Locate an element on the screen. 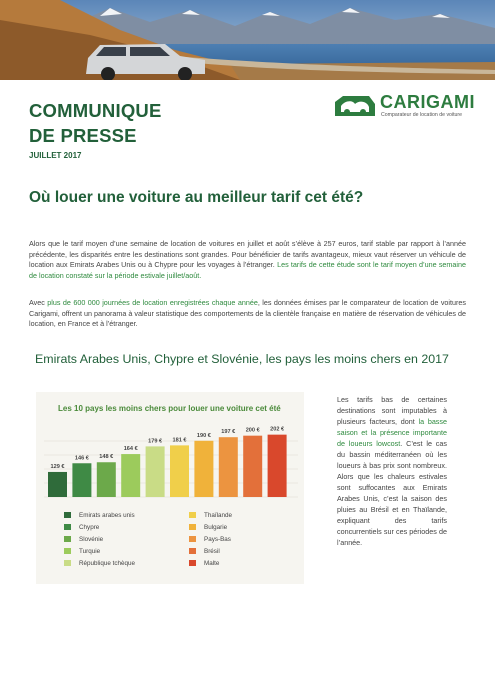 This screenshot has width=495, height=700. legend-item: Emirats arabes unis is located at coordinates (99, 515).